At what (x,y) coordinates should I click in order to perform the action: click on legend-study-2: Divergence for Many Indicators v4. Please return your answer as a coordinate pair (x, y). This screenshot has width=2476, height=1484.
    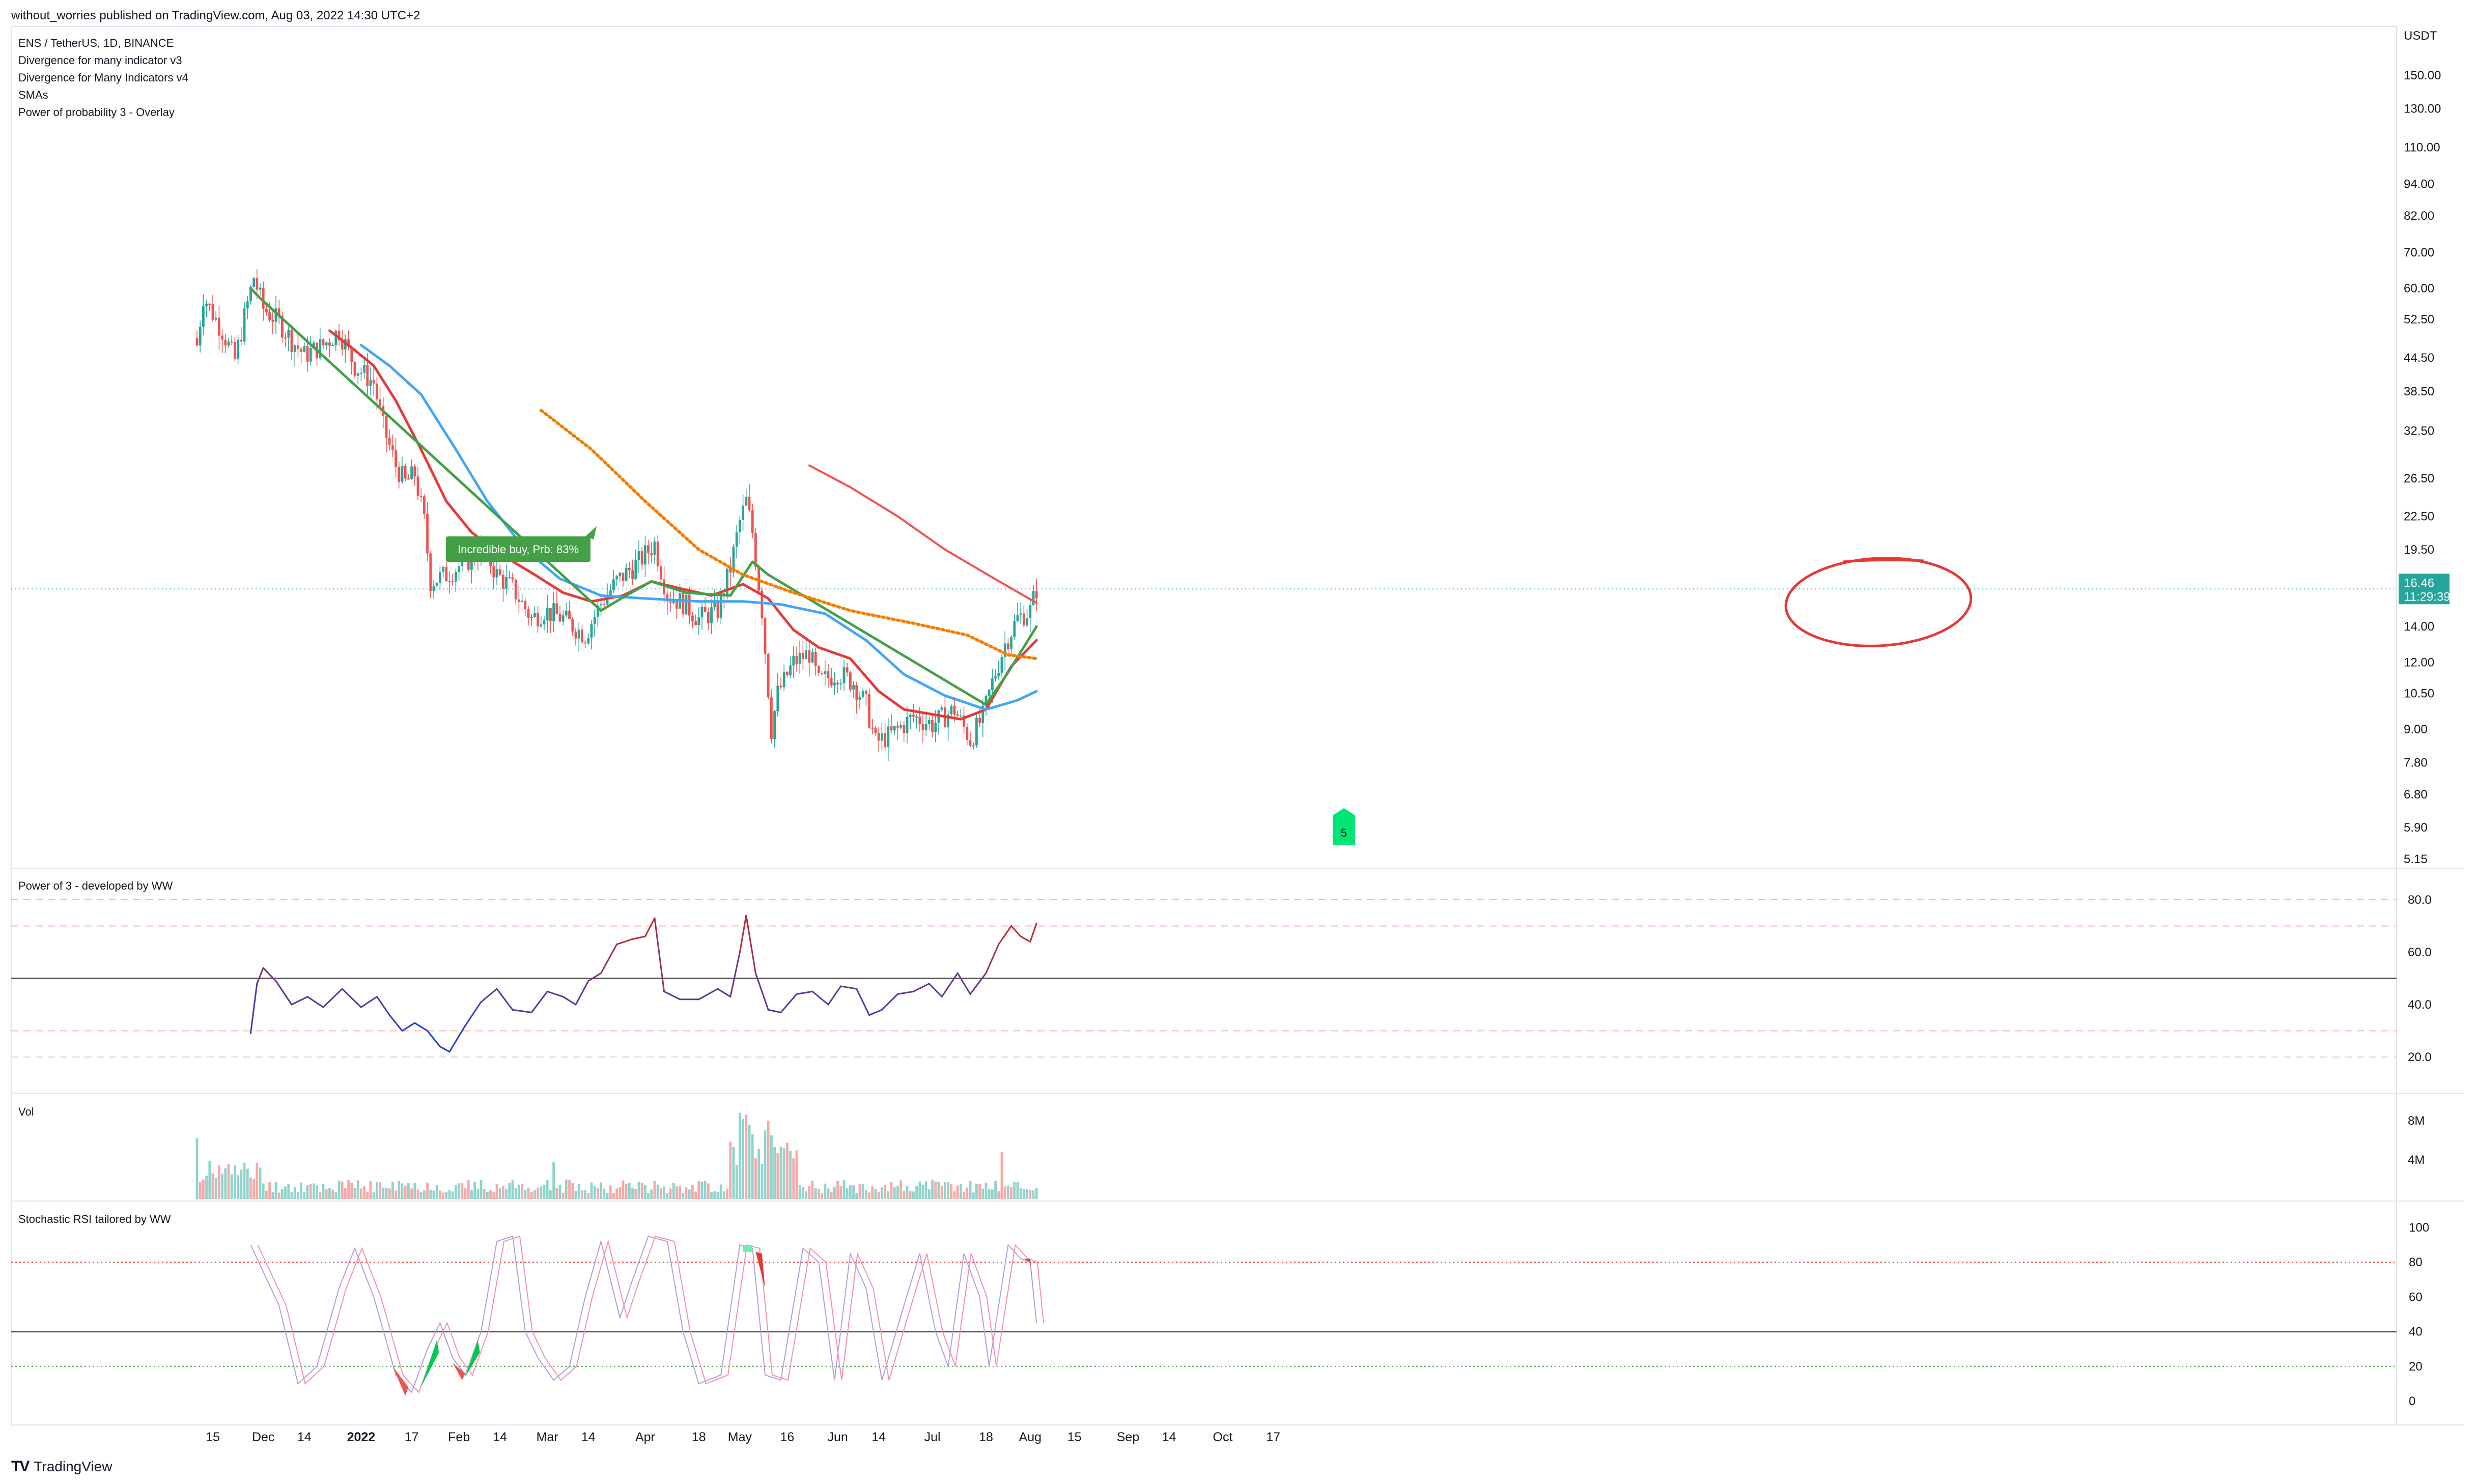
    Looking at the image, I should click on (103, 77).